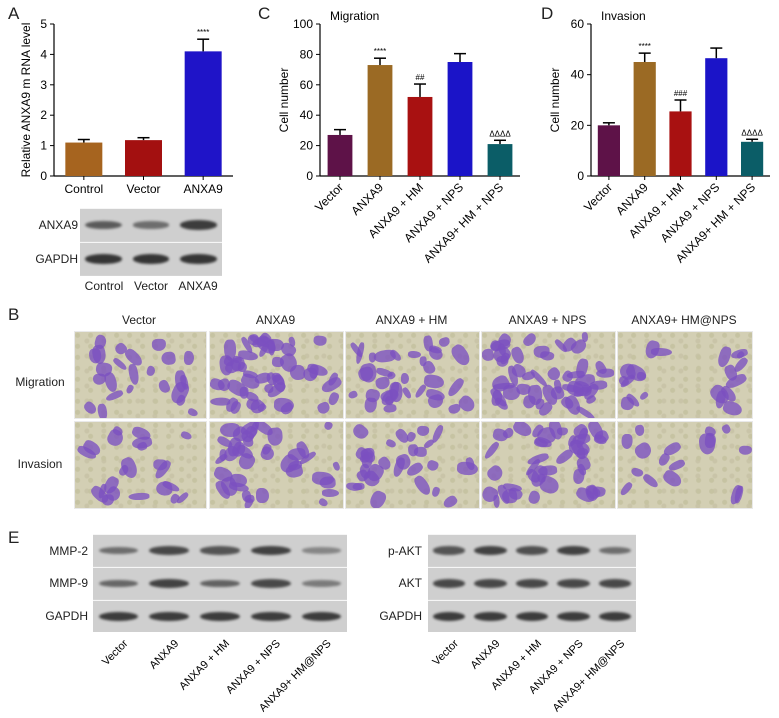  I want to click on y-tick-label: 4, so click(43, 54).